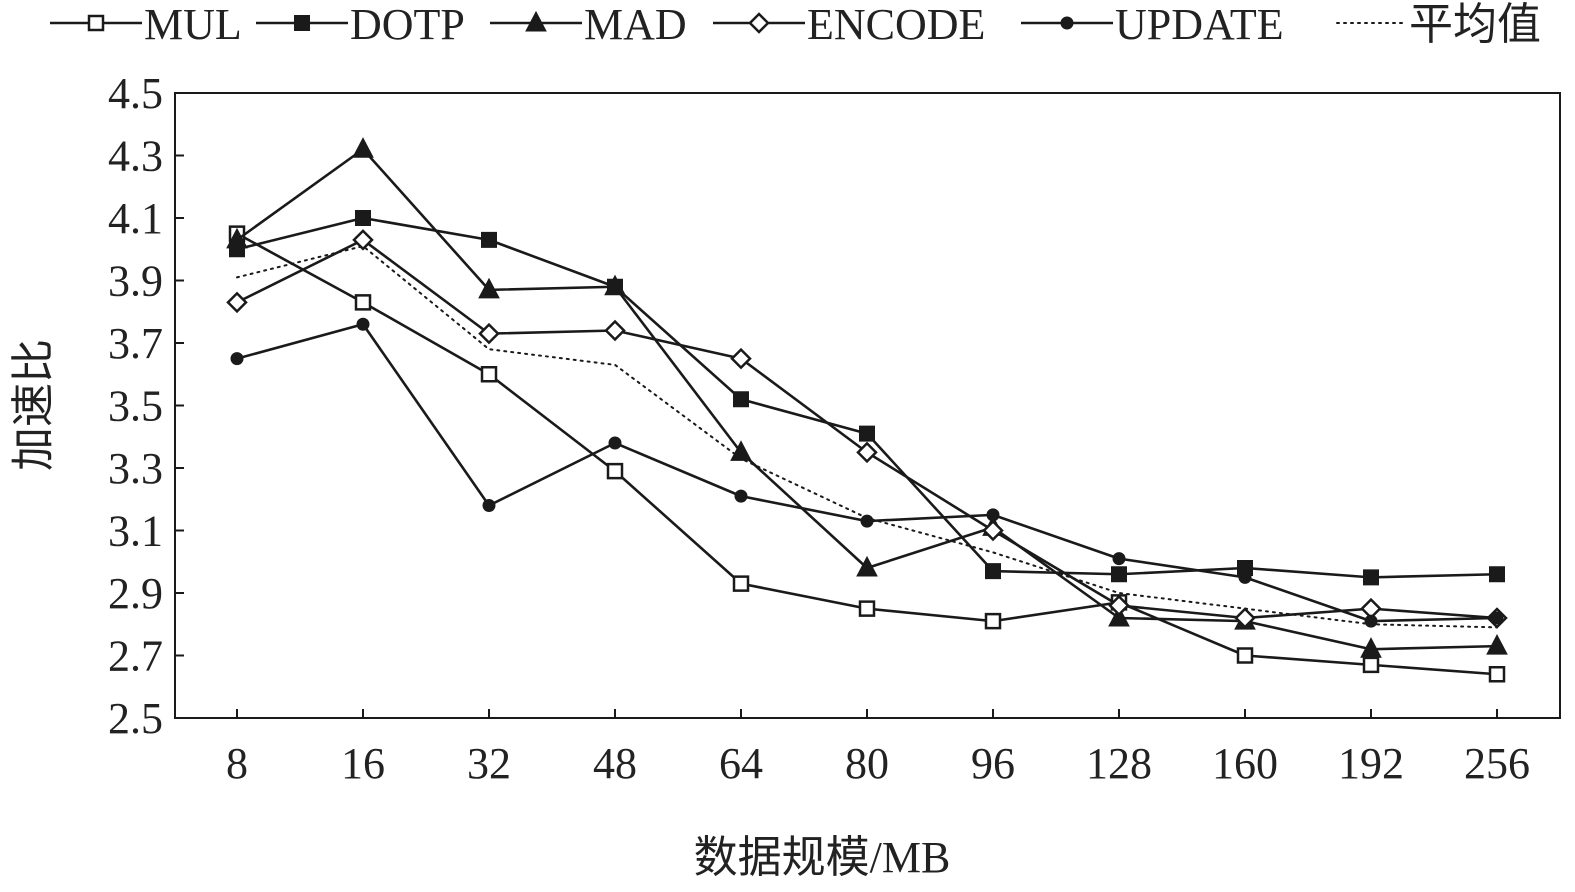 The image size is (1575, 892). I want to click on legend-item-encode: ENCODE, so click(849, 24).